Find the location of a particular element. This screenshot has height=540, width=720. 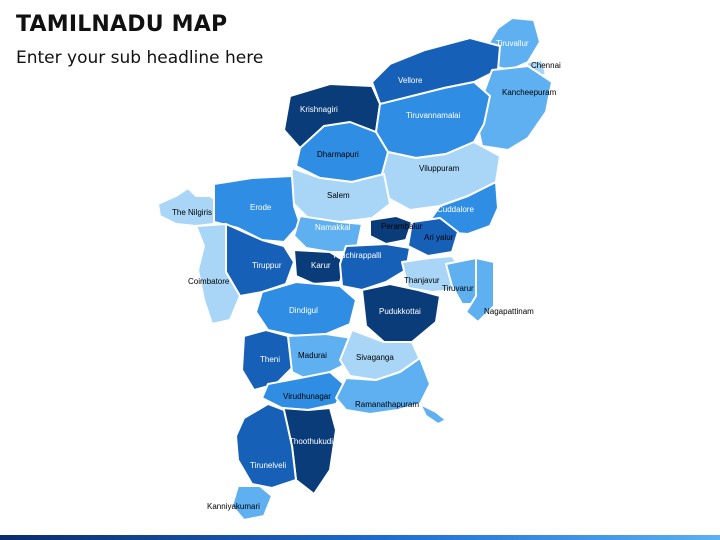

label-namakkal: Namakkal is located at coordinates (333, 227).